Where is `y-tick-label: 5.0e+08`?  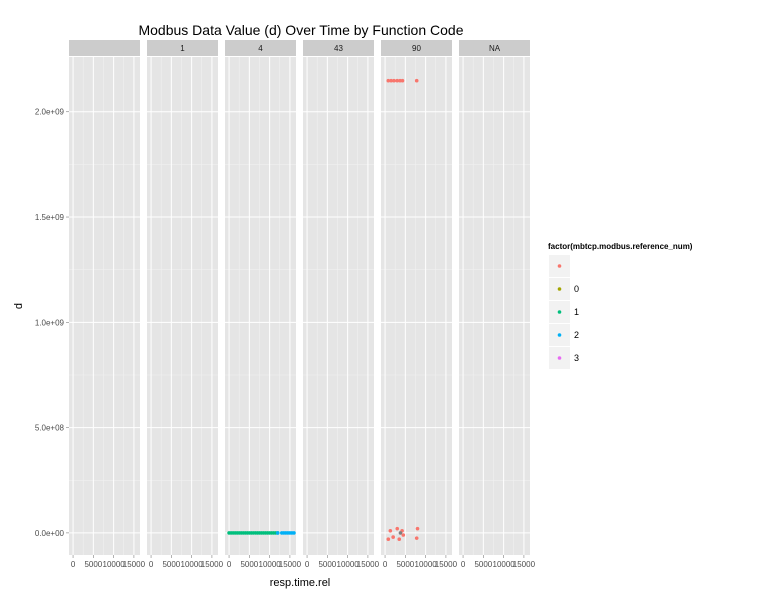
y-tick-label: 5.0e+08 is located at coordinates (50, 428).